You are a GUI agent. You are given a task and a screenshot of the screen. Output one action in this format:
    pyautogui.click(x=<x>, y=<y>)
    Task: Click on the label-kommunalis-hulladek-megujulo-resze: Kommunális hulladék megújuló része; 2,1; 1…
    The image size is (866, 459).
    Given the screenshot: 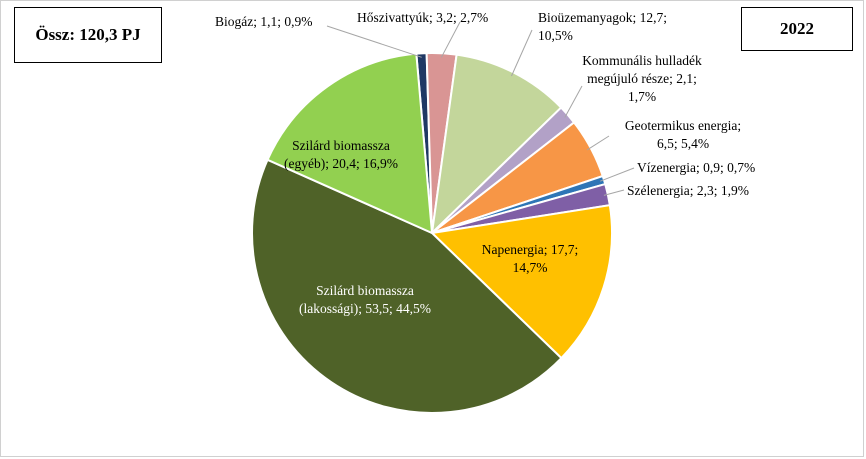 What is the action you would take?
    pyautogui.click(x=642, y=78)
    